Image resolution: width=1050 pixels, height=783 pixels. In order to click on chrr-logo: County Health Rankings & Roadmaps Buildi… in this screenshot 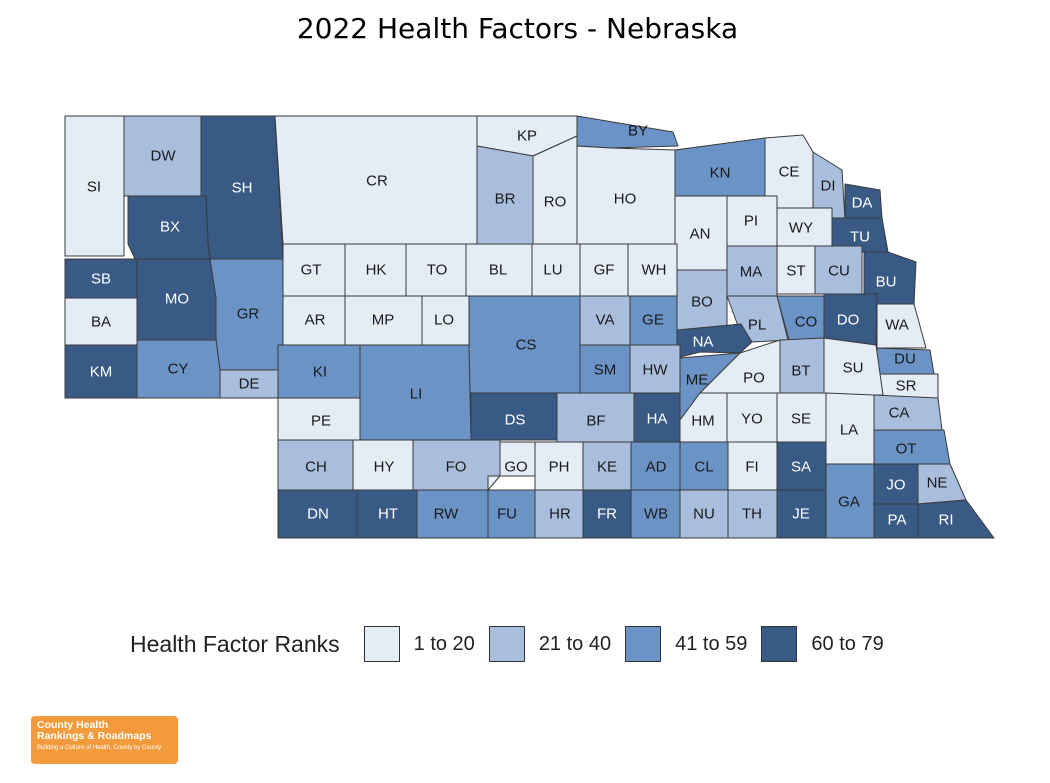, I will do `click(104, 740)`.